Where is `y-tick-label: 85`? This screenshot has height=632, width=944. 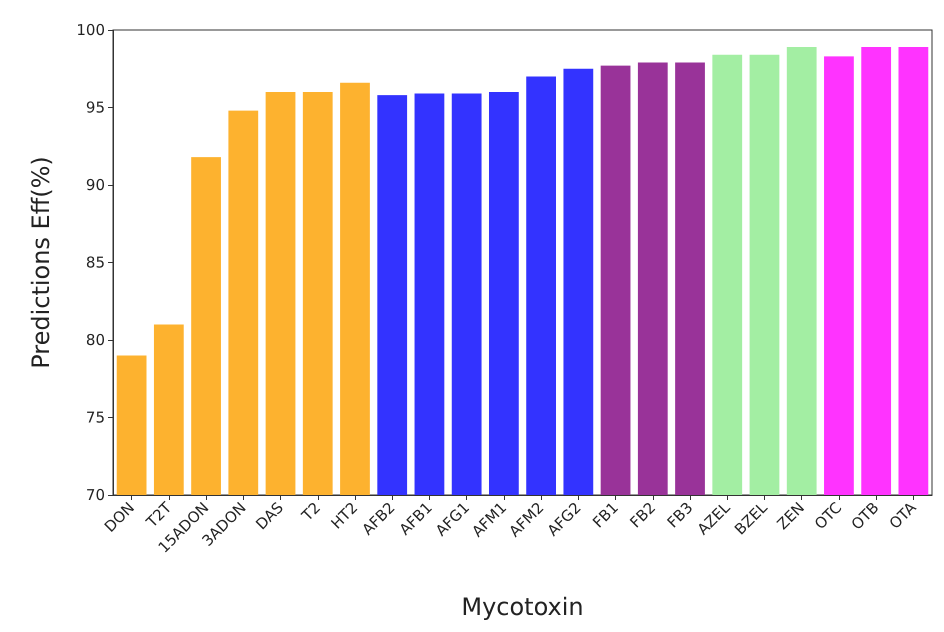 y-tick-label: 85 is located at coordinates (95, 263).